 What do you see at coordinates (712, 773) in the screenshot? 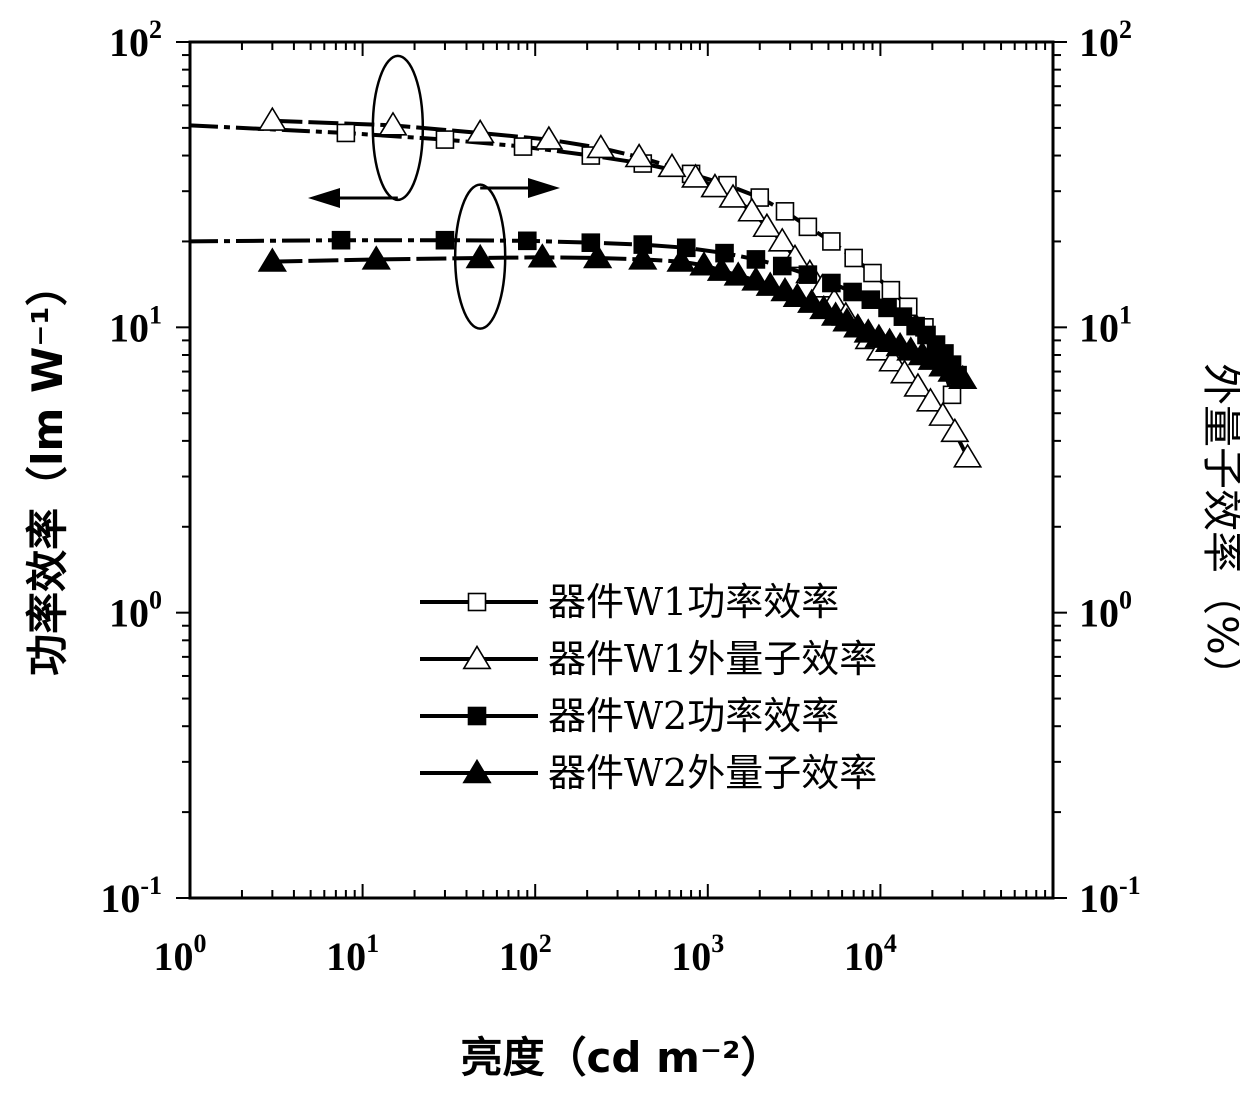
I see `legend-label: 器件W2外量子效率` at bounding box center [712, 773].